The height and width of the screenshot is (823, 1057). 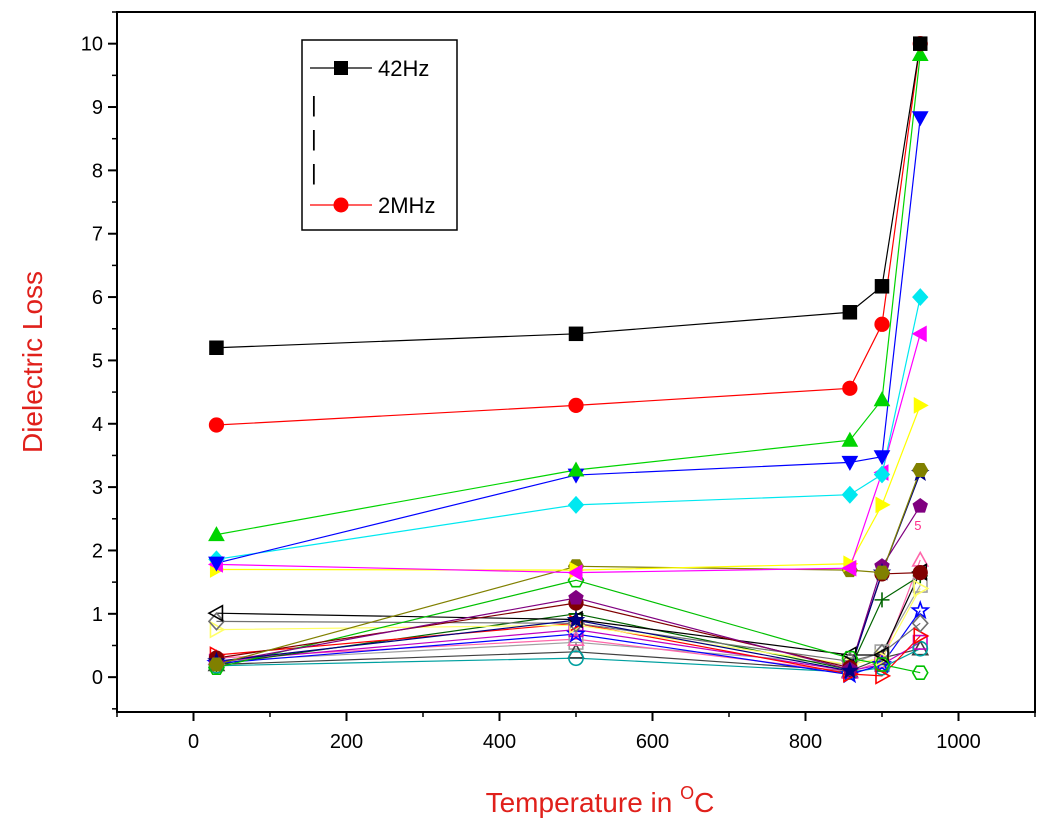 What do you see at coordinates (341, 205) in the screenshot?
I see `legend-marker-circle` at bounding box center [341, 205].